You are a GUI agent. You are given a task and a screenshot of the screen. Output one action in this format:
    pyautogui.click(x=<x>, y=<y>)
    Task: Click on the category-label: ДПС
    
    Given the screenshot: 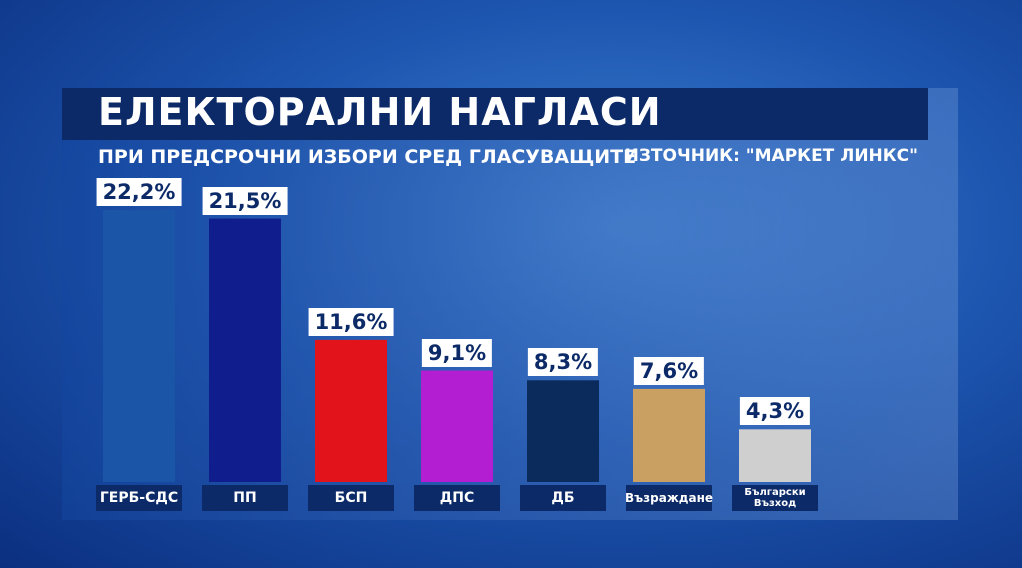 What is the action you would take?
    pyautogui.click(x=457, y=498)
    